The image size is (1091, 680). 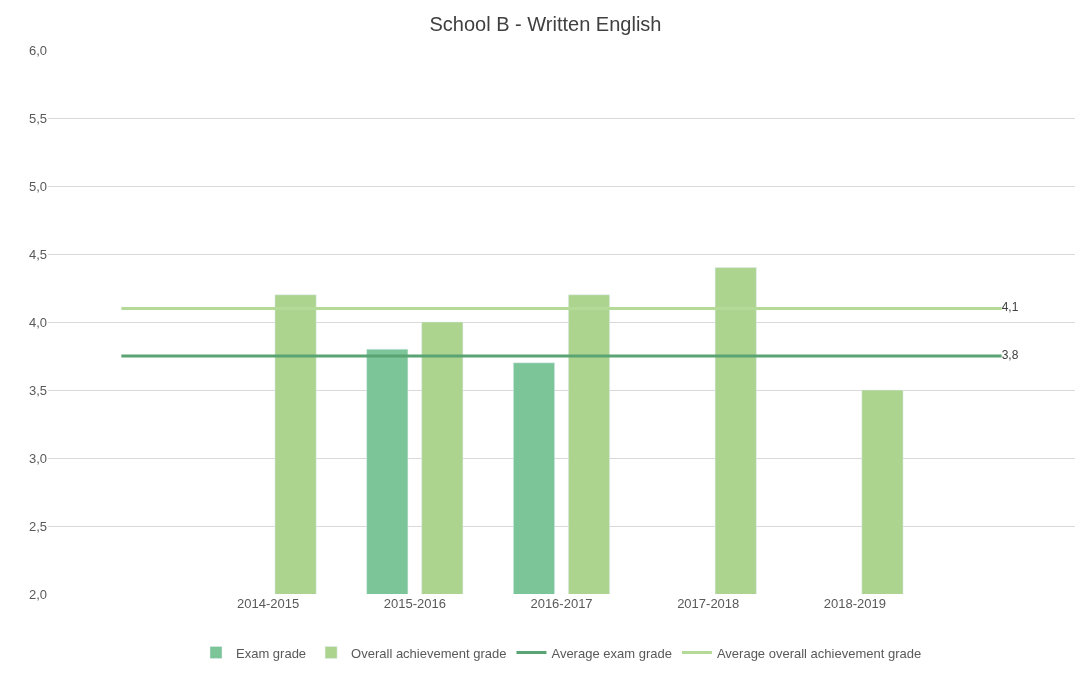 What do you see at coordinates (545, 24) in the screenshot?
I see `chart-title: School B - Written English` at bounding box center [545, 24].